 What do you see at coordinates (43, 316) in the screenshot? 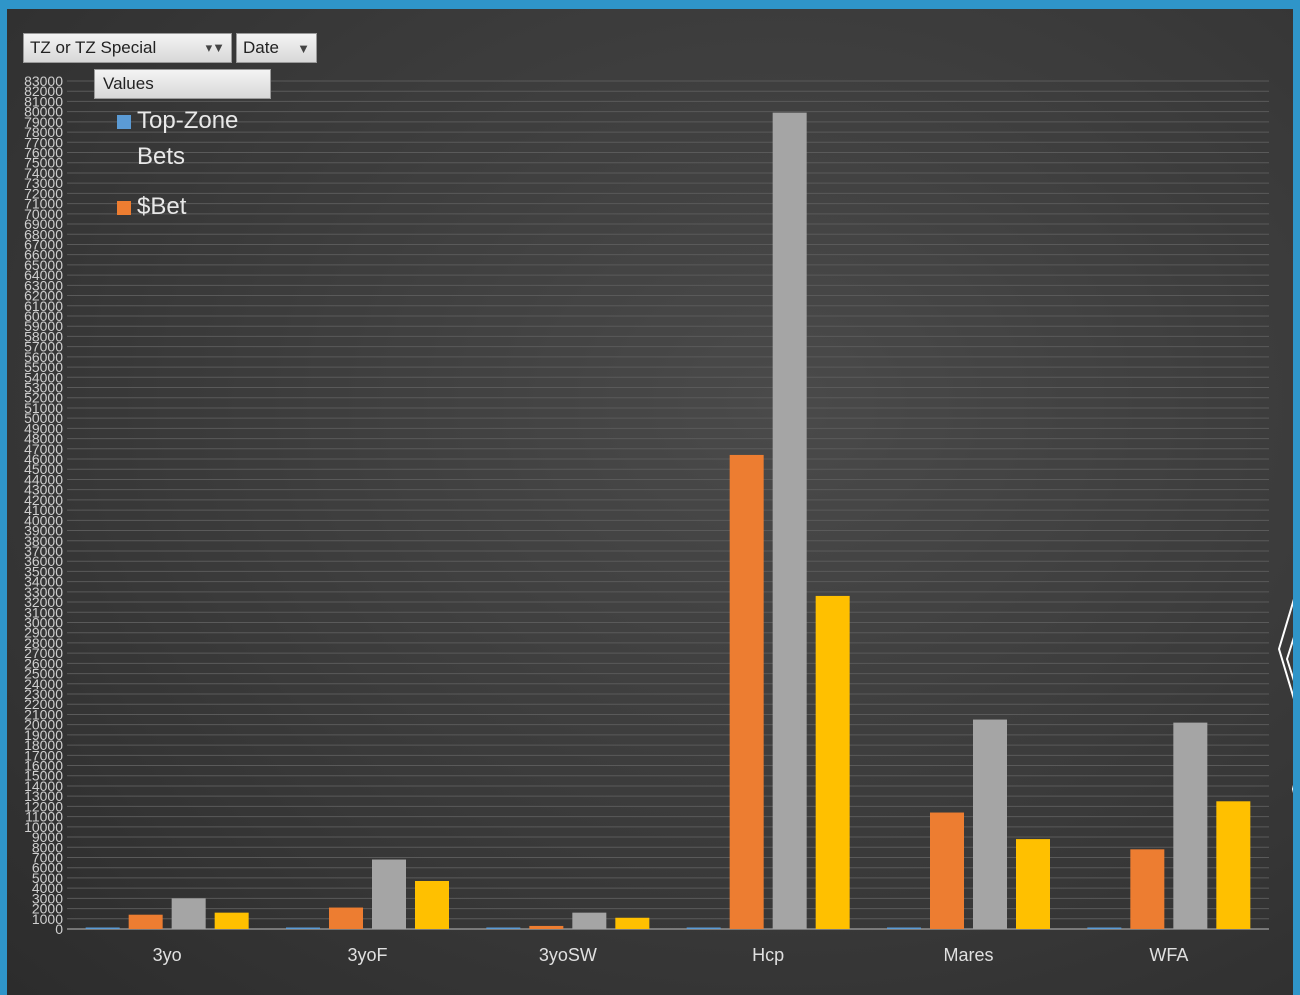
I see `y-tick-label: 60000` at bounding box center [43, 316].